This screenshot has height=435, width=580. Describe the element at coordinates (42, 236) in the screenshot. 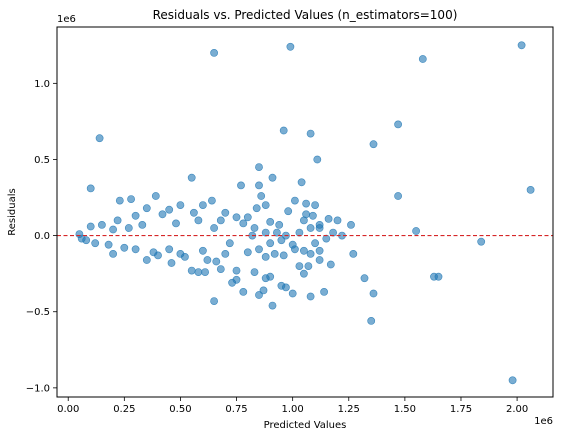

I see `y-tick-label: 0.0` at that location.